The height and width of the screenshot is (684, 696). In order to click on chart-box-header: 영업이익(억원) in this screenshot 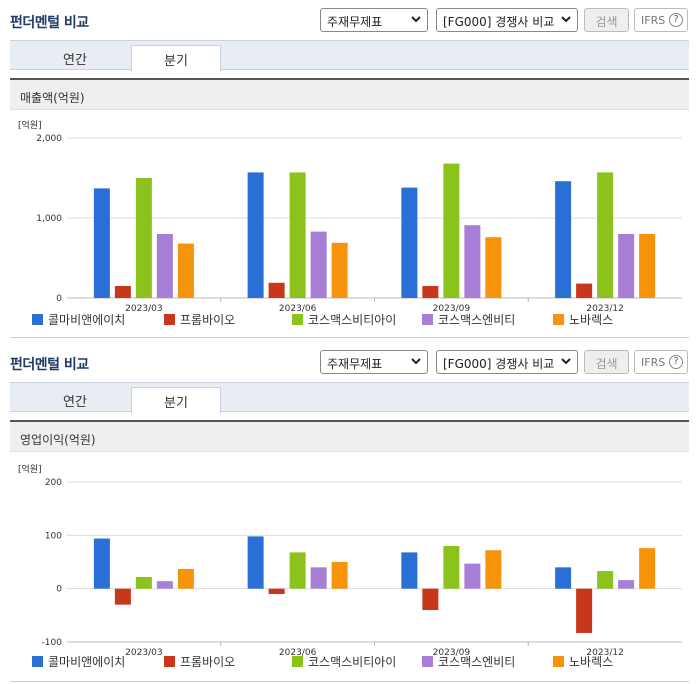, I will do `click(349, 437)`.